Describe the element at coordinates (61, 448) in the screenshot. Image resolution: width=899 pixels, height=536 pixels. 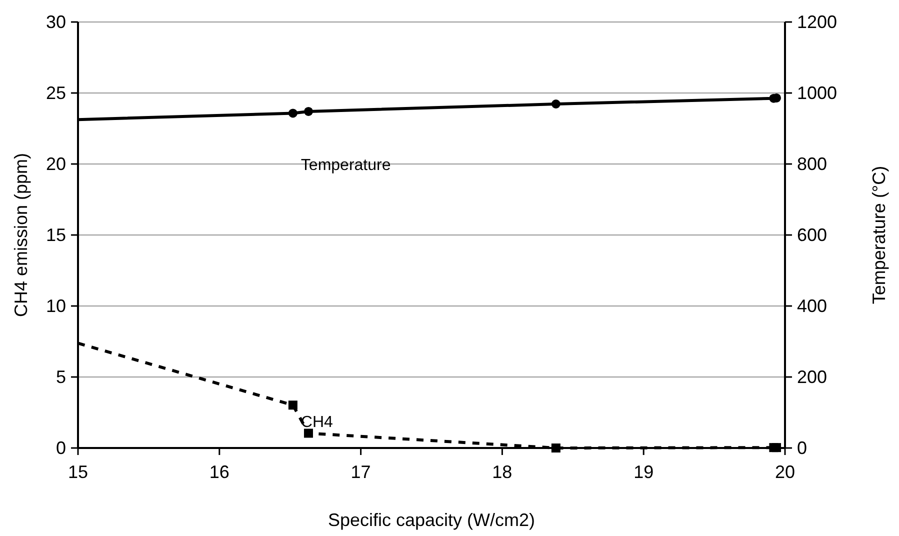
I see `y-tick-label: 0` at that location.